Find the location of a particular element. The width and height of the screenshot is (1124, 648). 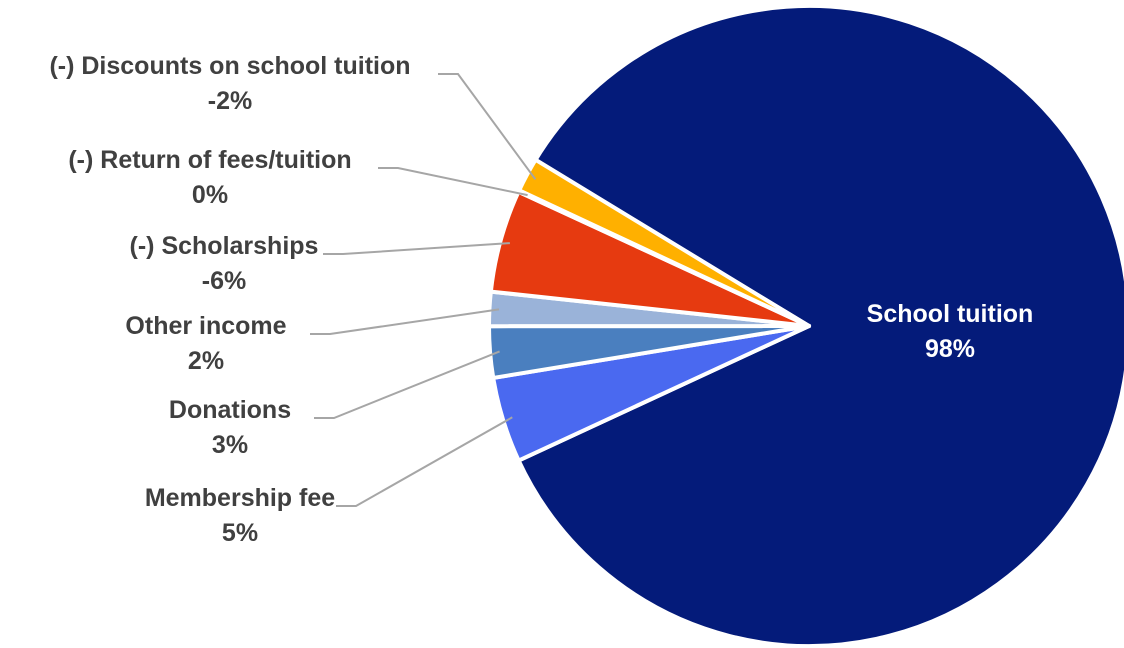

leader-line-other-income is located at coordinates (405, 321).